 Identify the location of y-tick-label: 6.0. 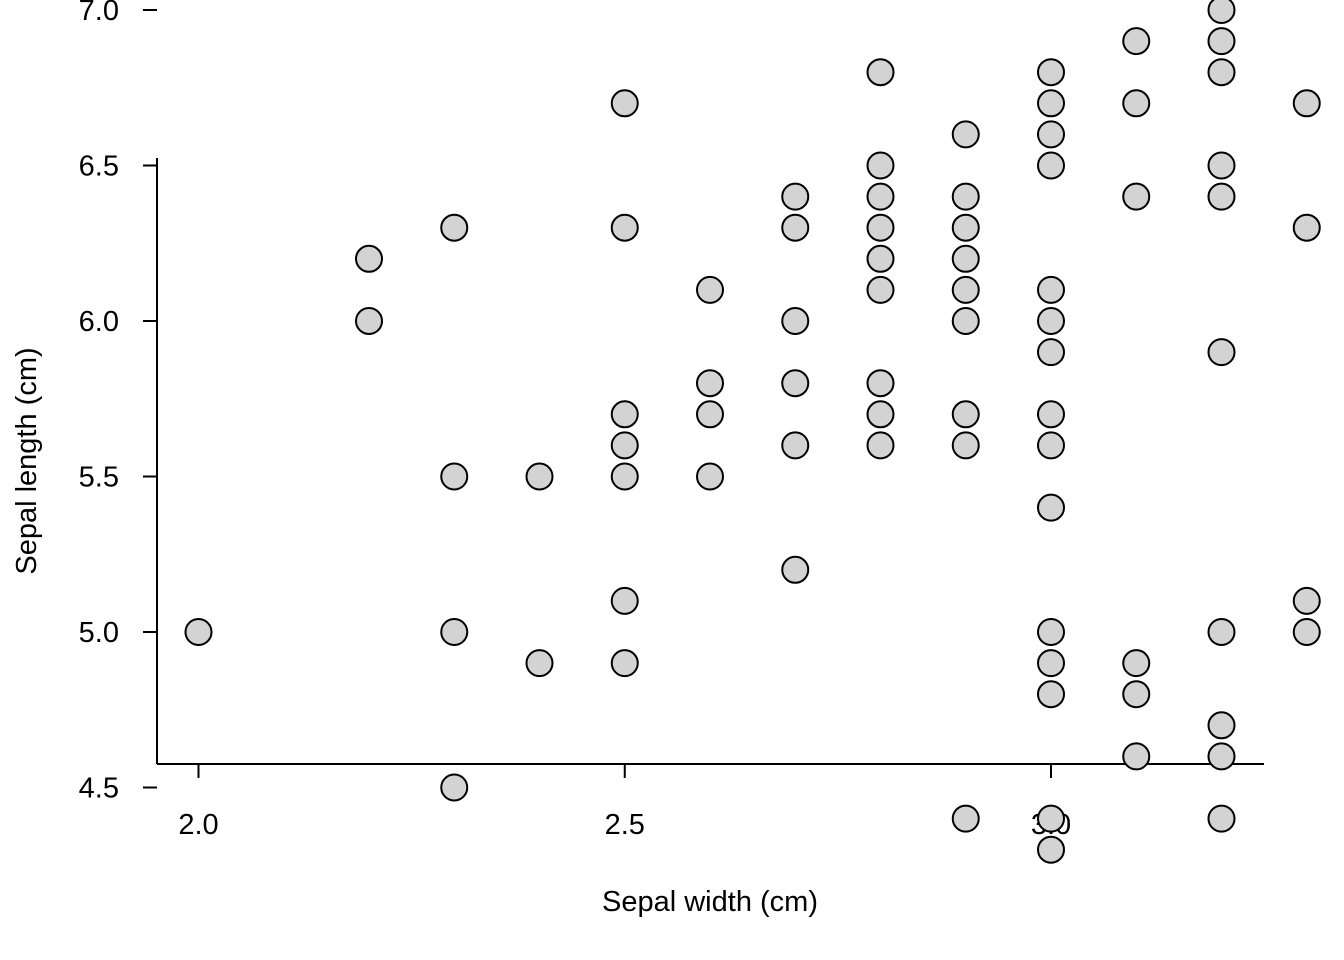
(99, 322).